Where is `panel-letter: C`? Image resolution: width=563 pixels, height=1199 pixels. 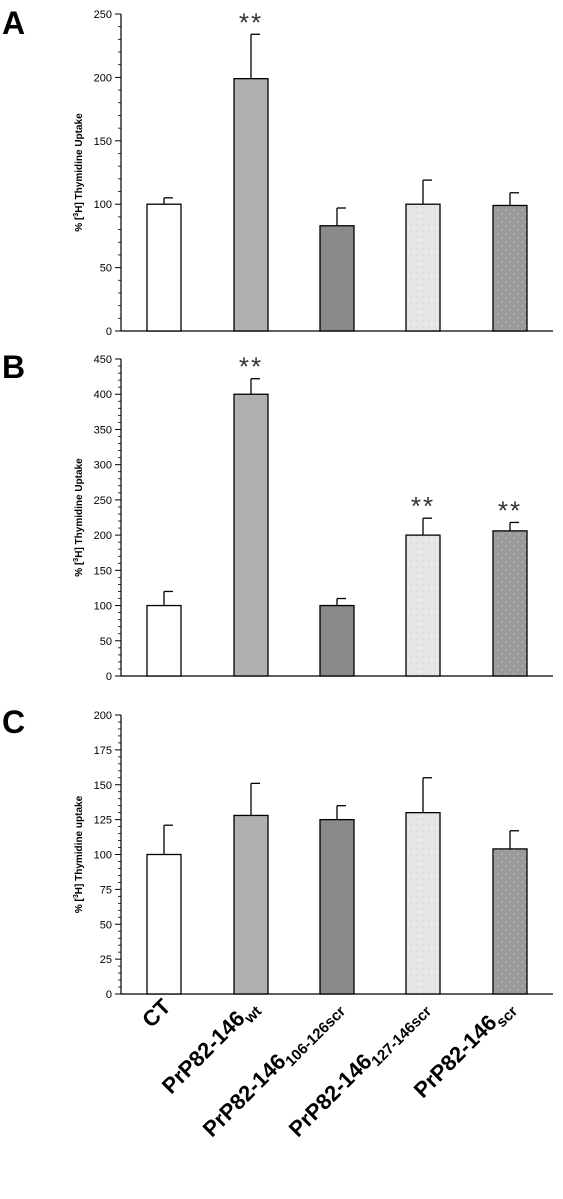 panel-letter: C is located at coordinates (13, 722).